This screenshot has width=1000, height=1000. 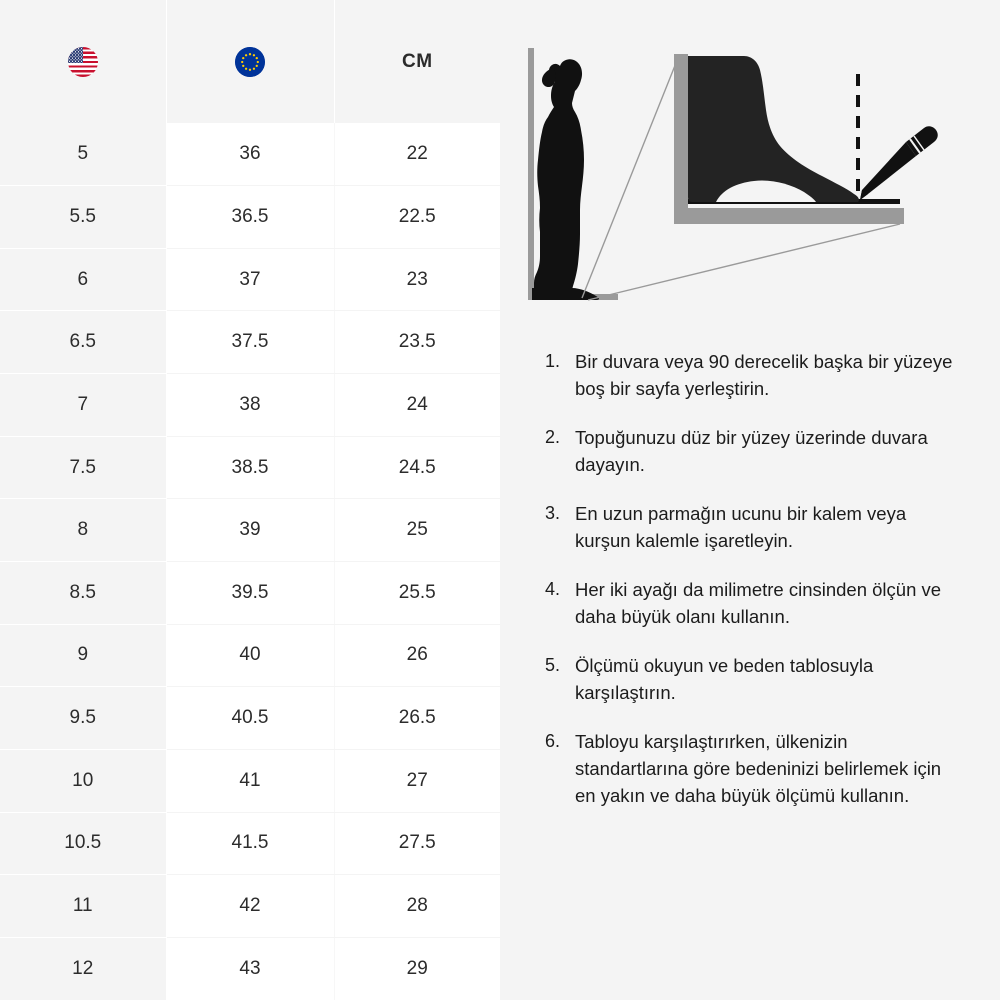 What do you see at coordinates (417, 530) in the screenshot?
I see `cell-cm: 25` at bounding box center [417, 530].